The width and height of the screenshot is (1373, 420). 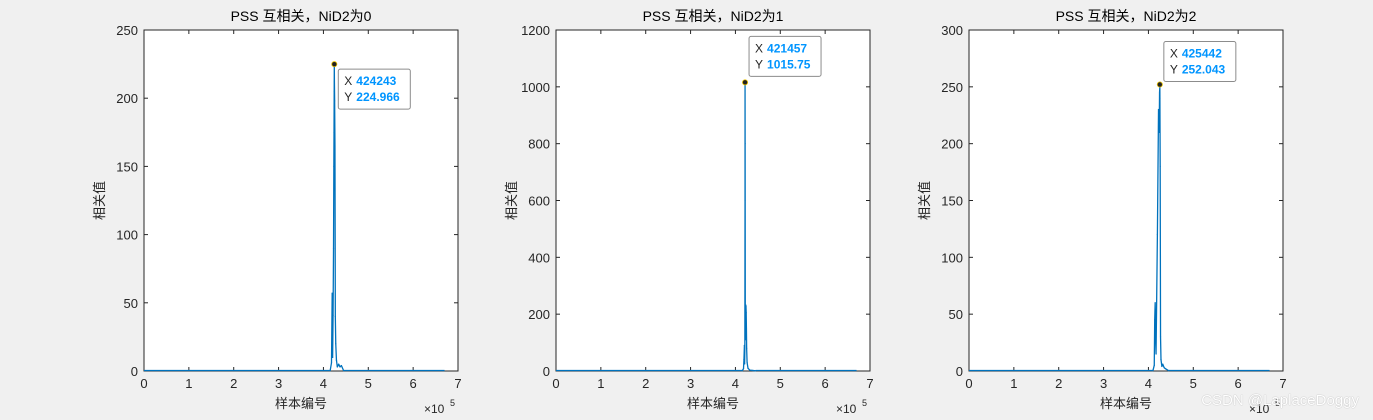 I want to click on chart-title: PSS 互相关，NiD2为0, so click(x=301, y=16).